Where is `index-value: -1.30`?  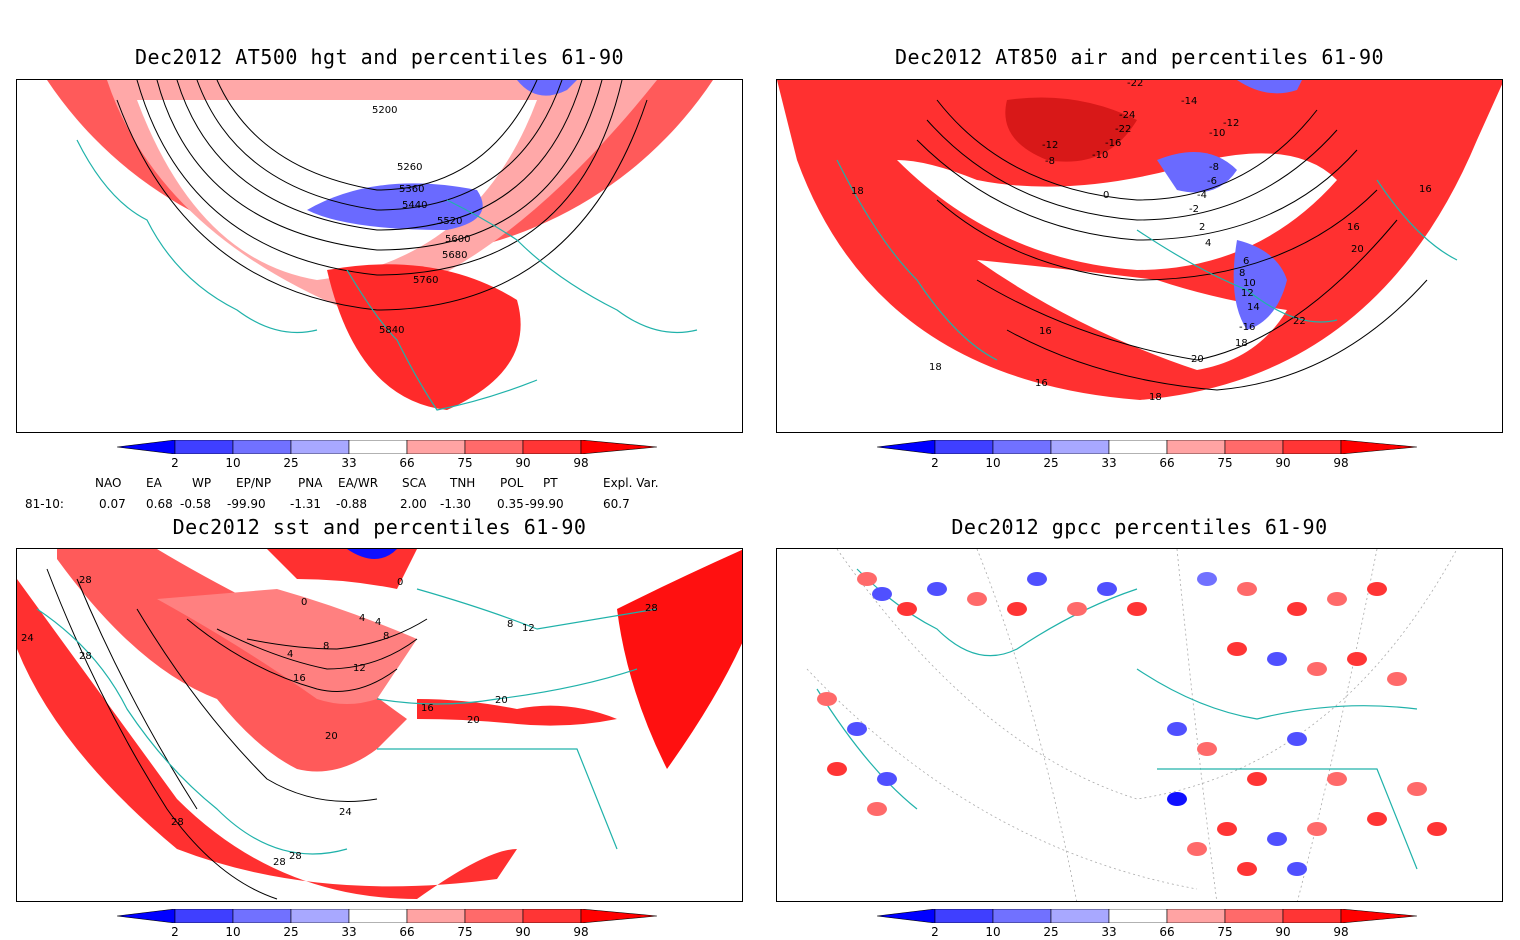 index-value: -1.30 is located at coordinates (456, 504).